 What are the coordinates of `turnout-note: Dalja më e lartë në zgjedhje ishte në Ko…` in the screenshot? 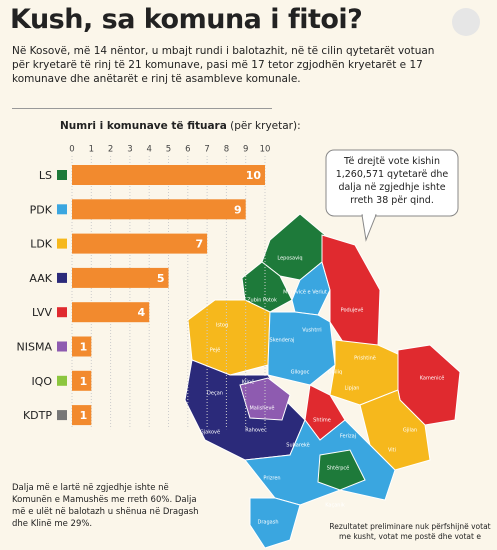 It's located at (105, 506).